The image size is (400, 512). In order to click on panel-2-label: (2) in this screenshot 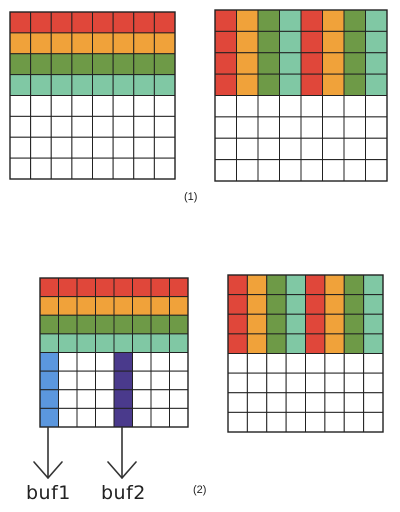, I will do `click(200, 490)`.